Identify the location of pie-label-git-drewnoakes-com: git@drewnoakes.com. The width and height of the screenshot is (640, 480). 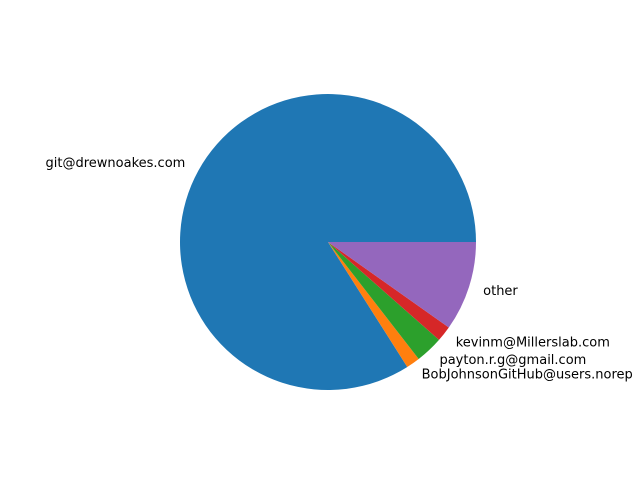
(116, 163).